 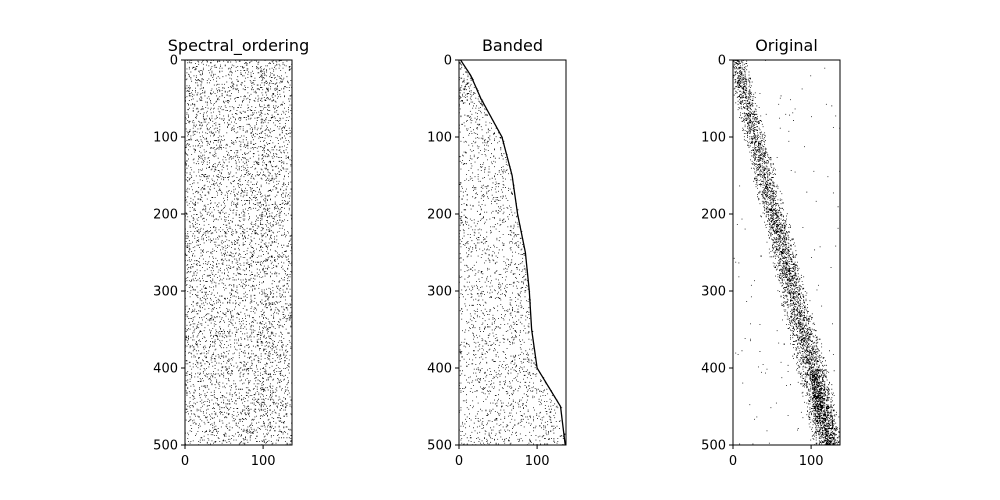 I want to click on band-boundary-line, so click(x=513, y=252).